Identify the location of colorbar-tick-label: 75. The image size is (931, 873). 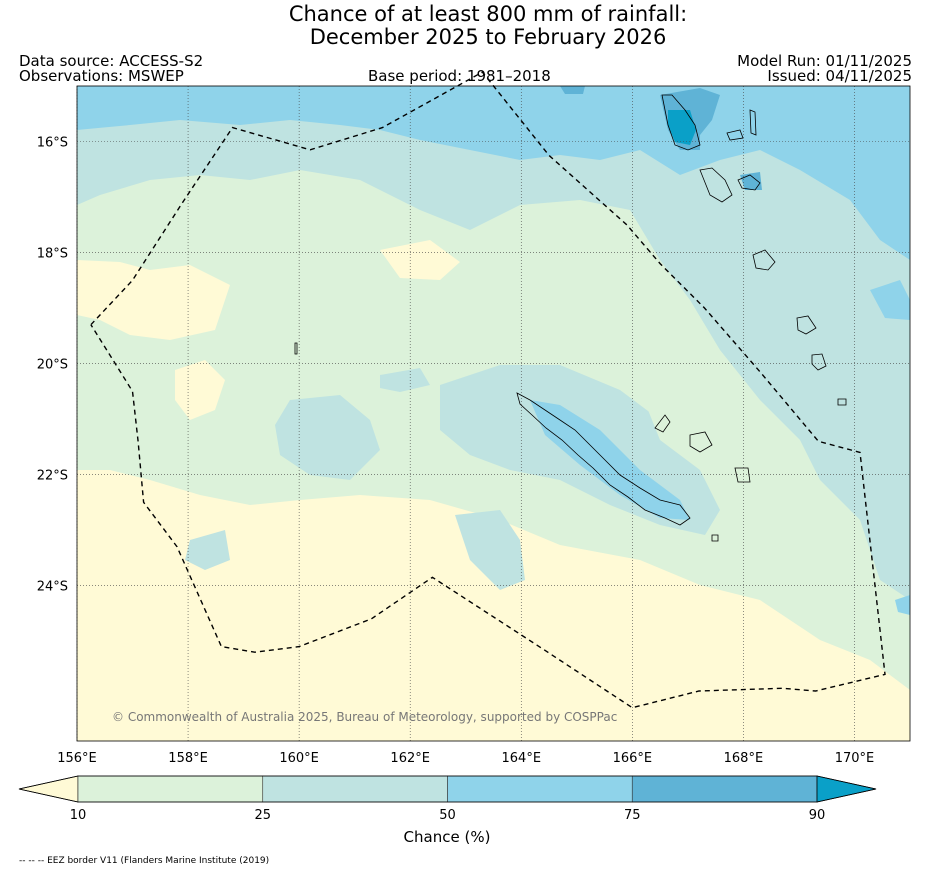
(632, 815).